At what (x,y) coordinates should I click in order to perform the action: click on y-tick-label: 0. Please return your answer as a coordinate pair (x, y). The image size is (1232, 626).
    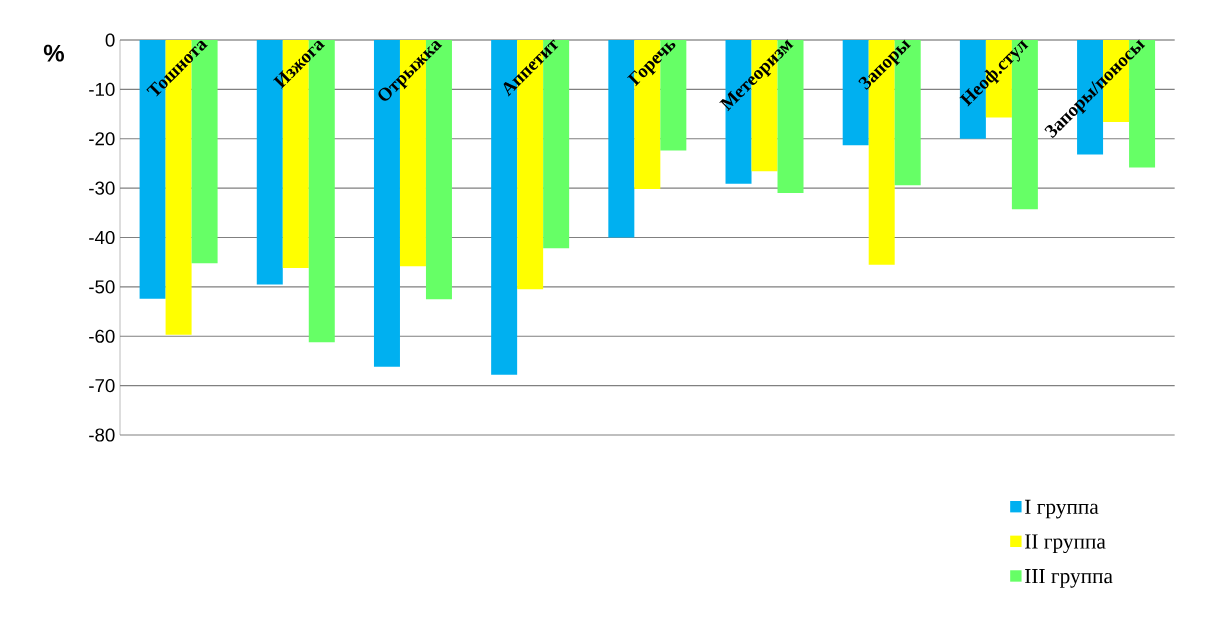
    Looking at the image, I should click on (110, 40).